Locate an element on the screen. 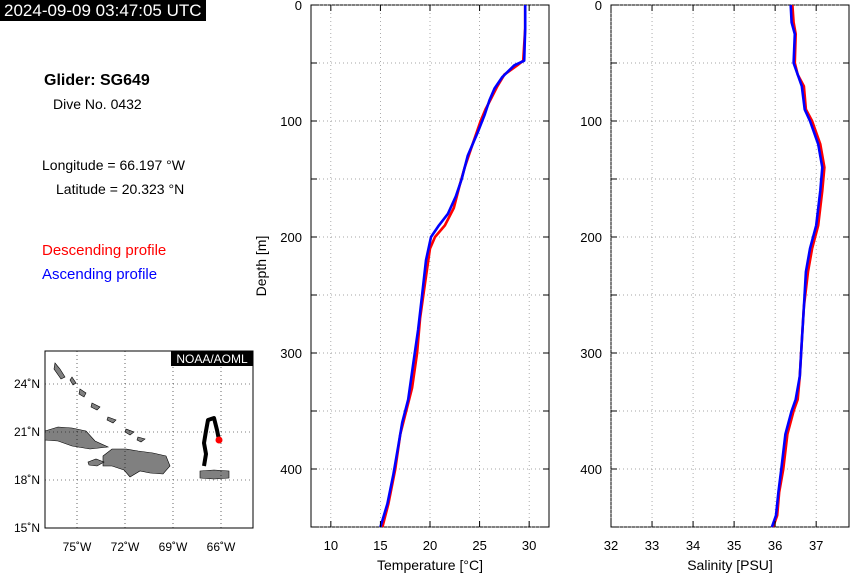 The height and width of the screenshot is (574, 850). latitude-readout: Latitude = 20.323 °N is located at coordinates (120, 189).